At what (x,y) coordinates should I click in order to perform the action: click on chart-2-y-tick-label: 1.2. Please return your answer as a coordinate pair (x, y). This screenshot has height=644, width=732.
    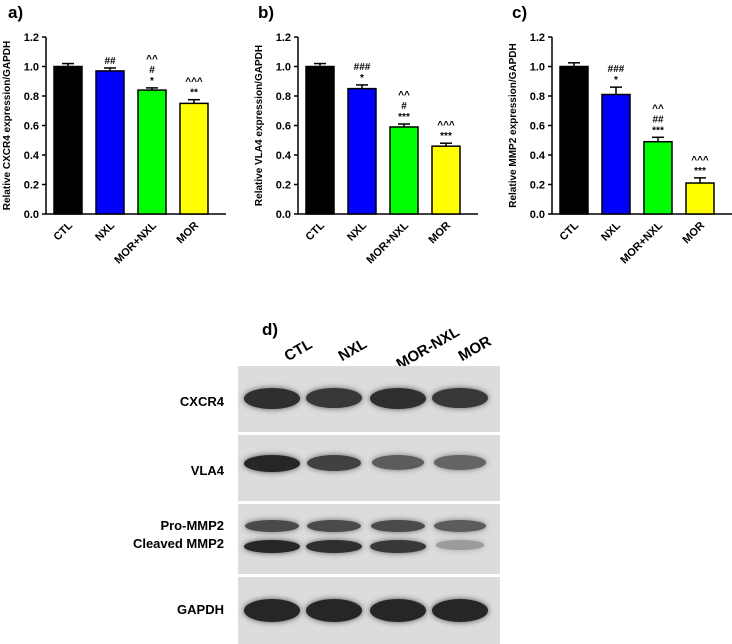
    Looking at the image, I should click on (283, 38).